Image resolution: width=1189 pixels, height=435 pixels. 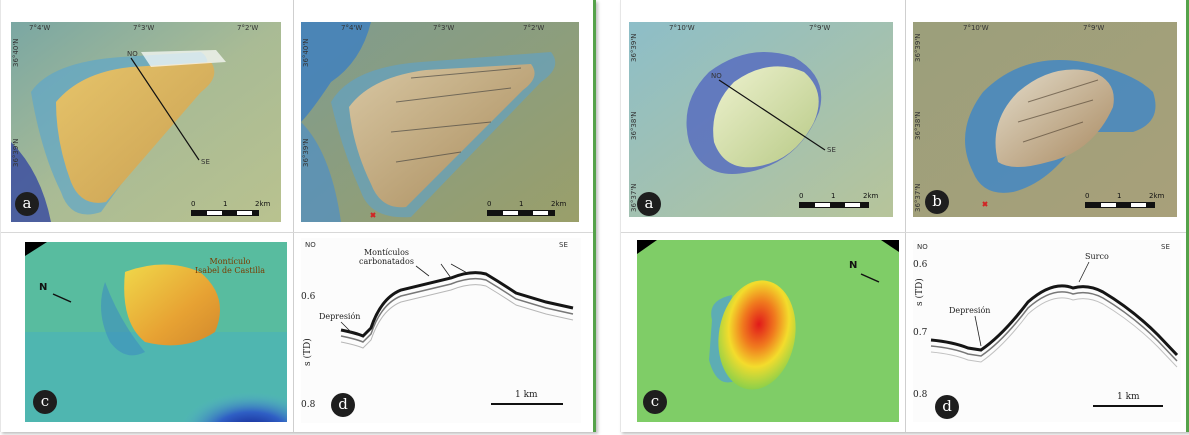 What do you see at coordinates (920, 395) in the screenshot?
I see `y-tick-3: 0.8` at bounding box center [920, 395].